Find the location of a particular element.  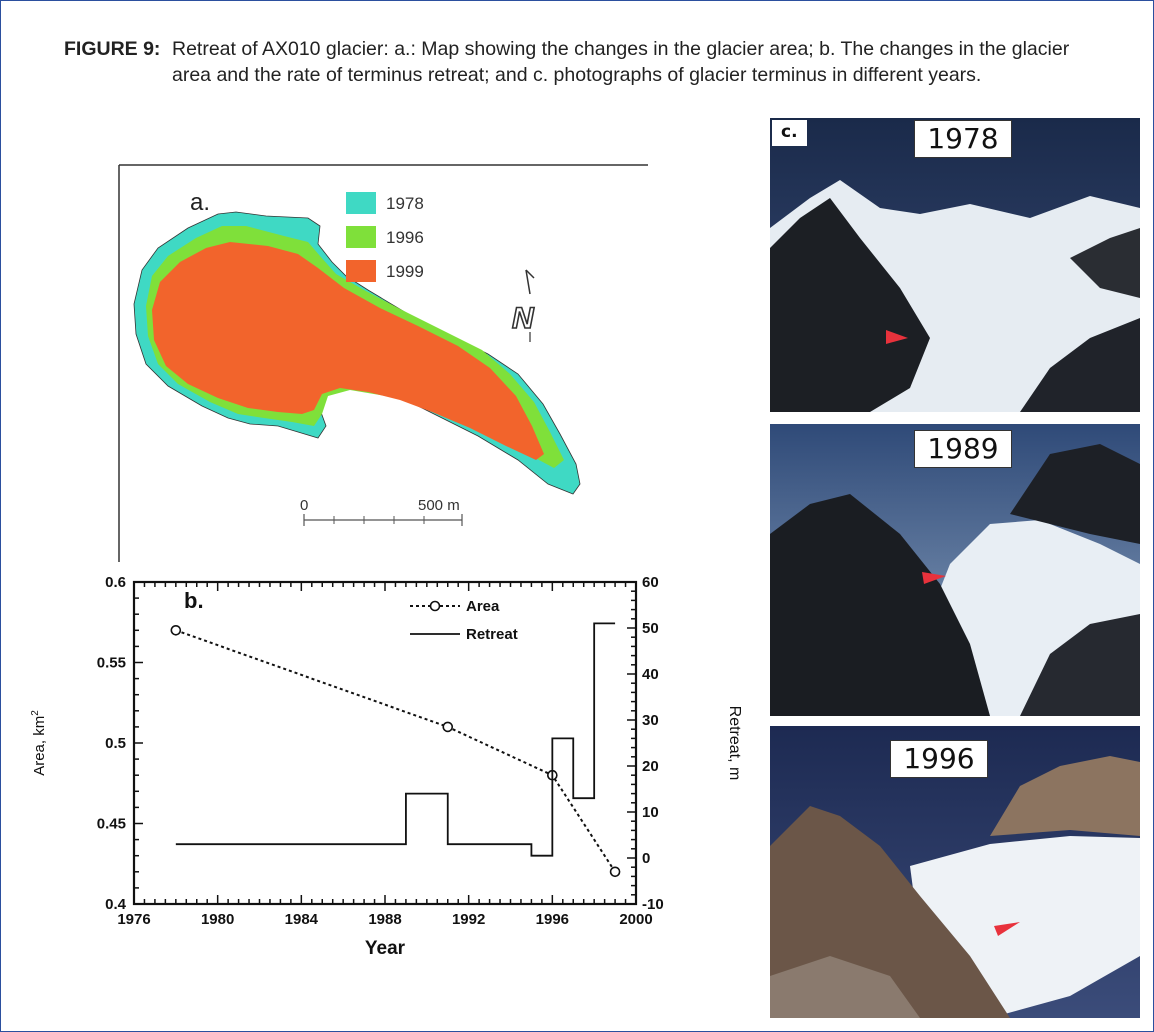

y-right-tick-label: 30 is located at coordinates (650, 720).